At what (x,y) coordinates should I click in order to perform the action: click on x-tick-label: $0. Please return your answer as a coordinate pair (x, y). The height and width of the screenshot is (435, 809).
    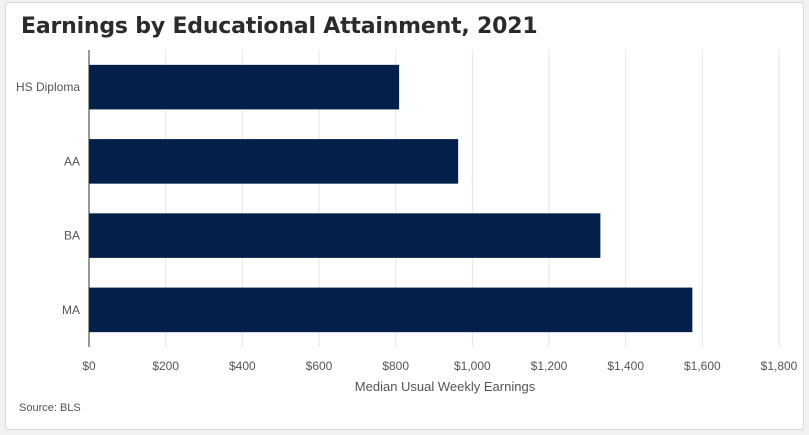
    Looking at the image, I should click on (89, 366).